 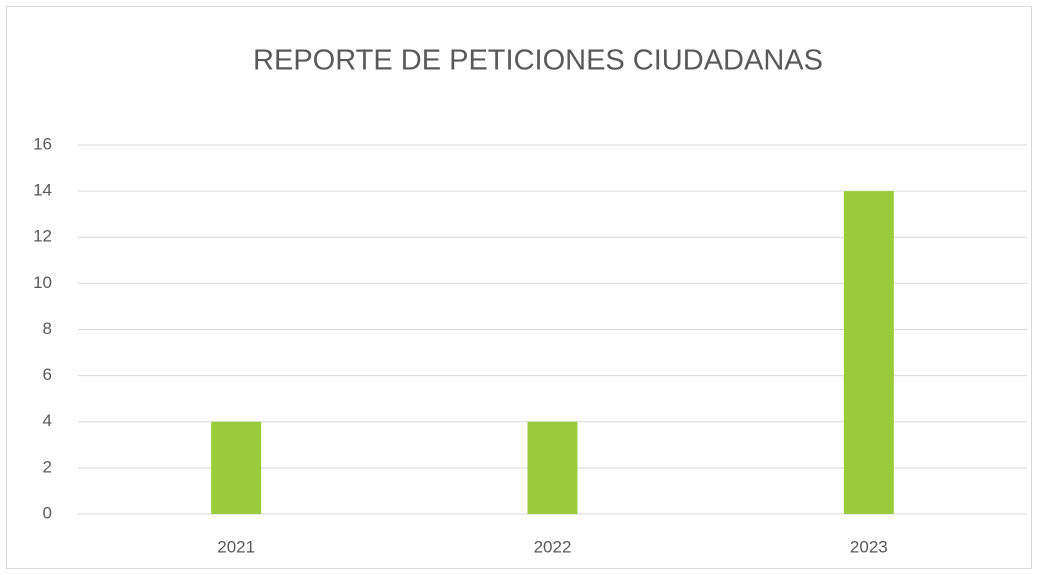 What do you see at coordinates (47, 466) in the screenshot?
I see `y-tick-label: 2` at bounding box center [47, 466].